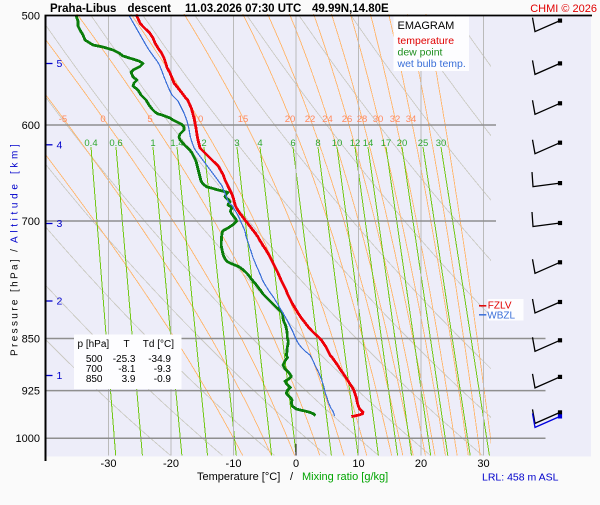  What do you see at coordinates (31, 126) in the screenshot?
I see `svg-text: 600` at bounding box center [31, 126].